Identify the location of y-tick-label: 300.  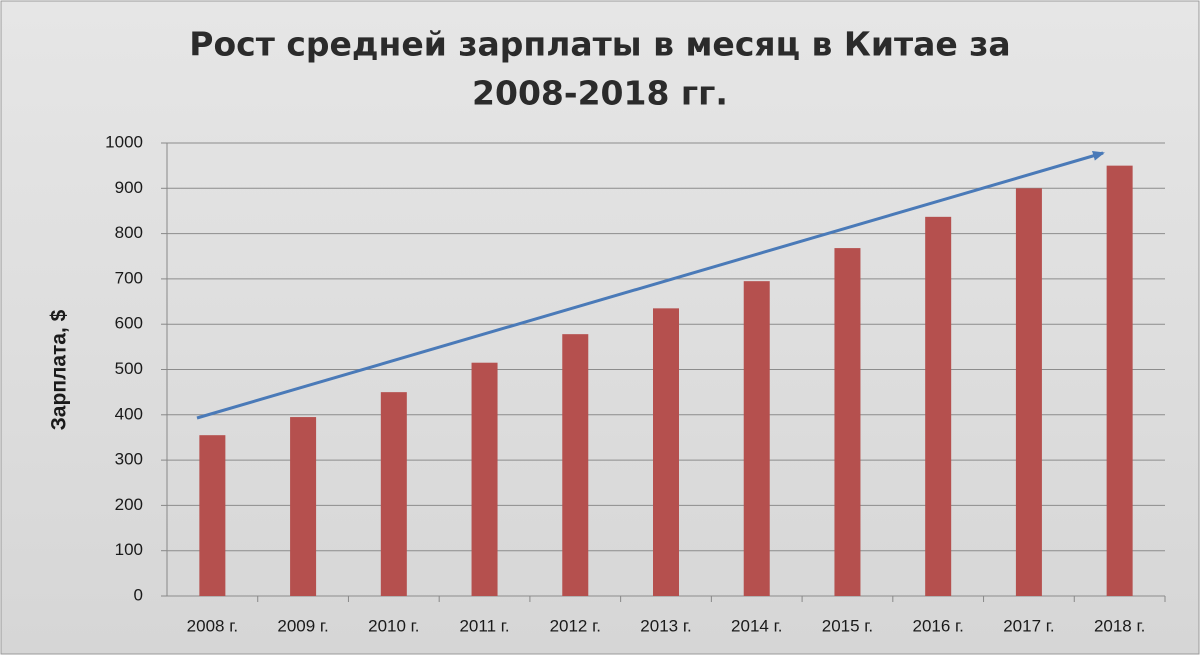
(129, 459).